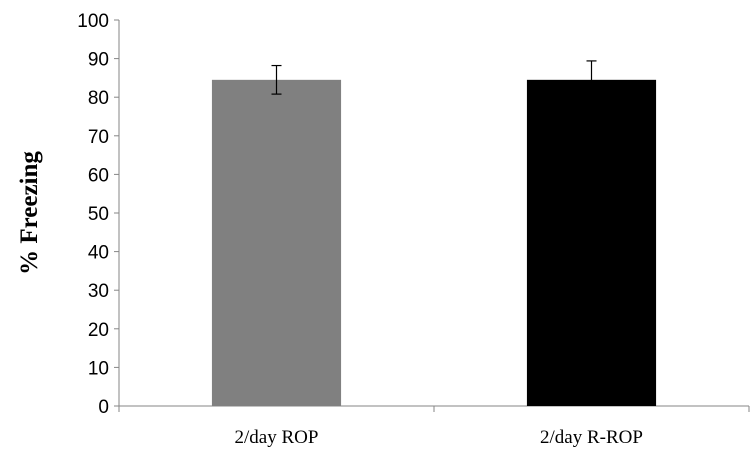 This screenshot has width=751, height=451. I want to click on y-axis: 0 10 20 30 40 50 60 70 80 90 100, so click(98, 214).